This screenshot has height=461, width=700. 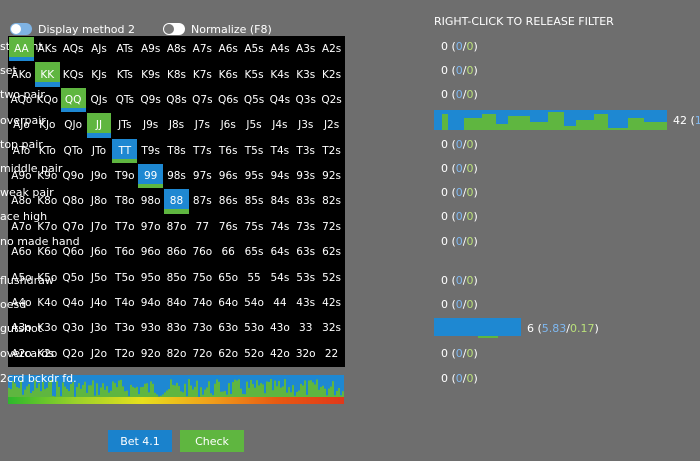 I want to click on hand-cell-52s: 52s, so click(x=331, y=277).